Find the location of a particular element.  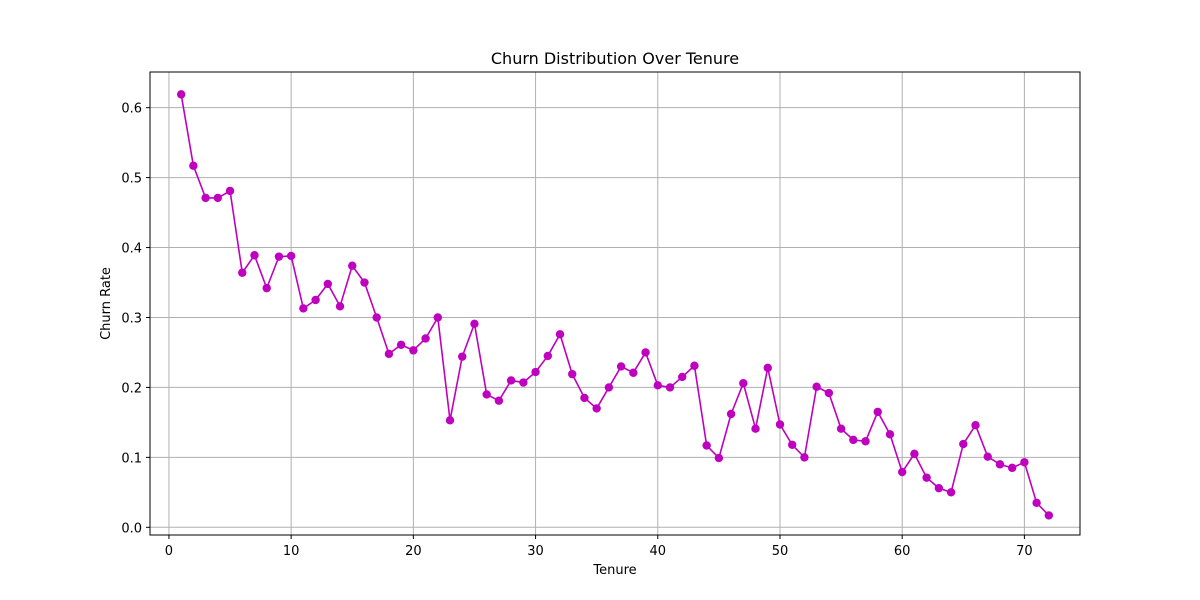

y-tick-label: 0.0 is located at coordinates (131, 528).